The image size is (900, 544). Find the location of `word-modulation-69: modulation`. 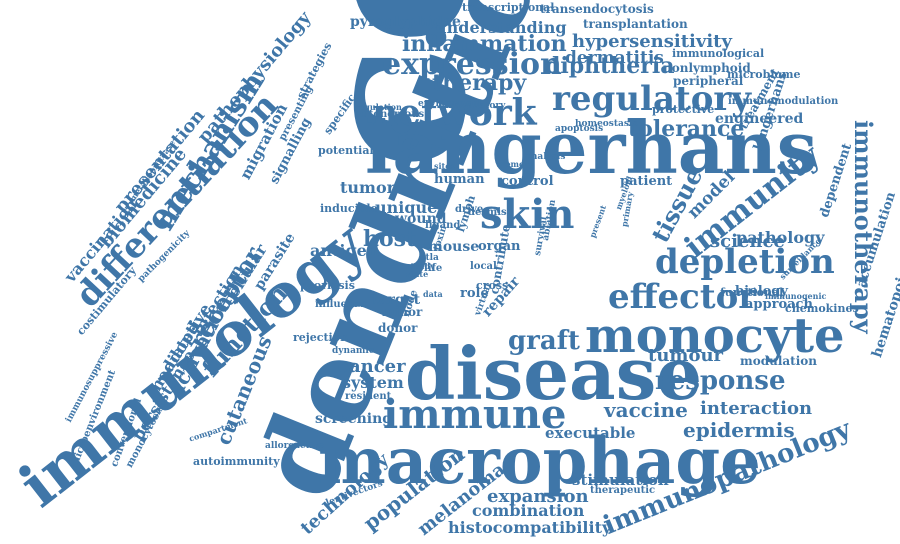

word-modulation-69: modulation is located at coordinates (778, 361).